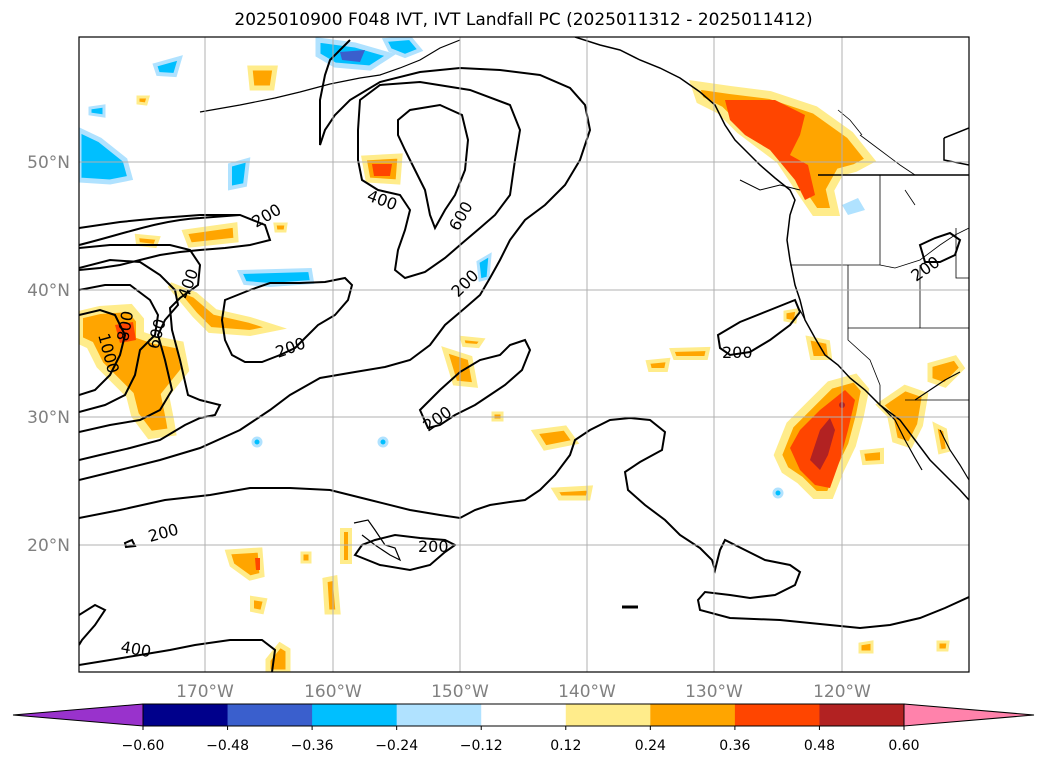  I want to click on contour-label: 400, so click(382, 200).